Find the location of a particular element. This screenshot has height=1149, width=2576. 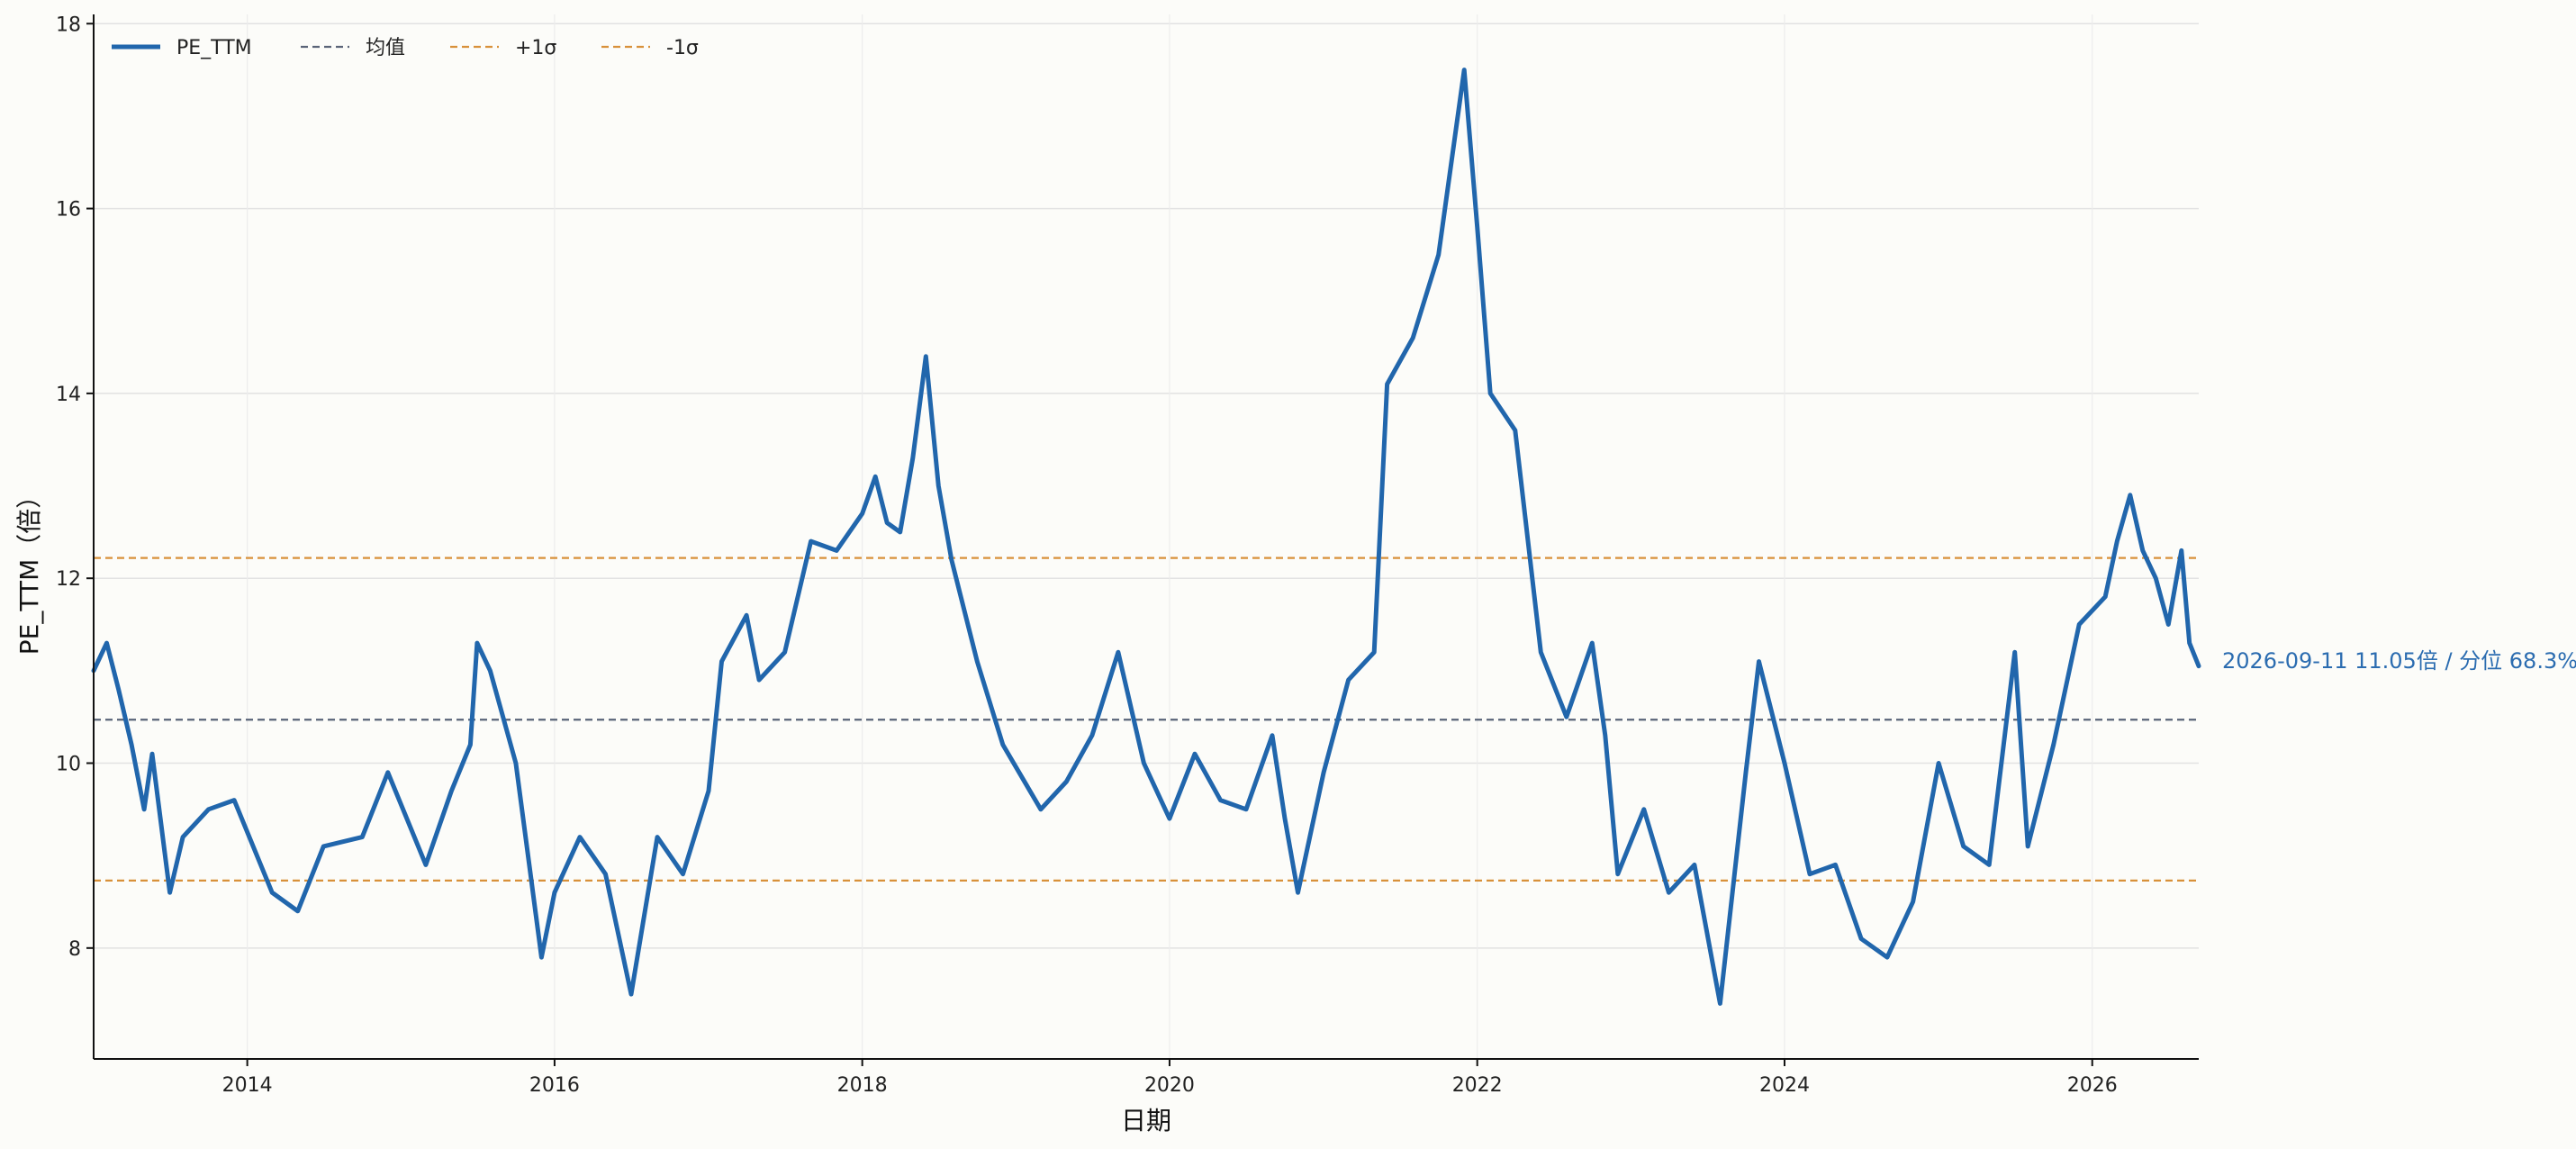

x-tick-label: 2026 is located at coordinates (2092, 1086).